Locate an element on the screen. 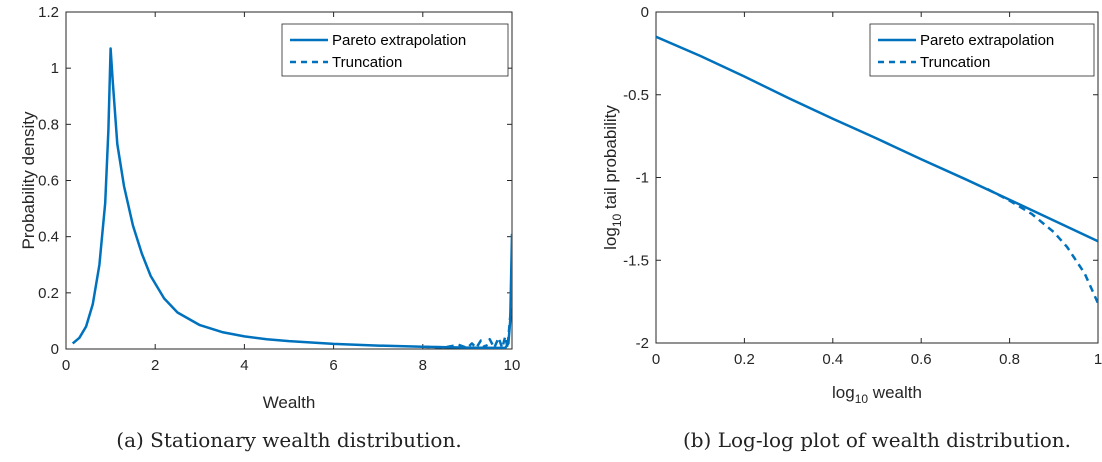 The width and height of the screenshot is (1102, 462). legend-b: Pareto extrapolation Truncation is located at coordinates (982, 50).